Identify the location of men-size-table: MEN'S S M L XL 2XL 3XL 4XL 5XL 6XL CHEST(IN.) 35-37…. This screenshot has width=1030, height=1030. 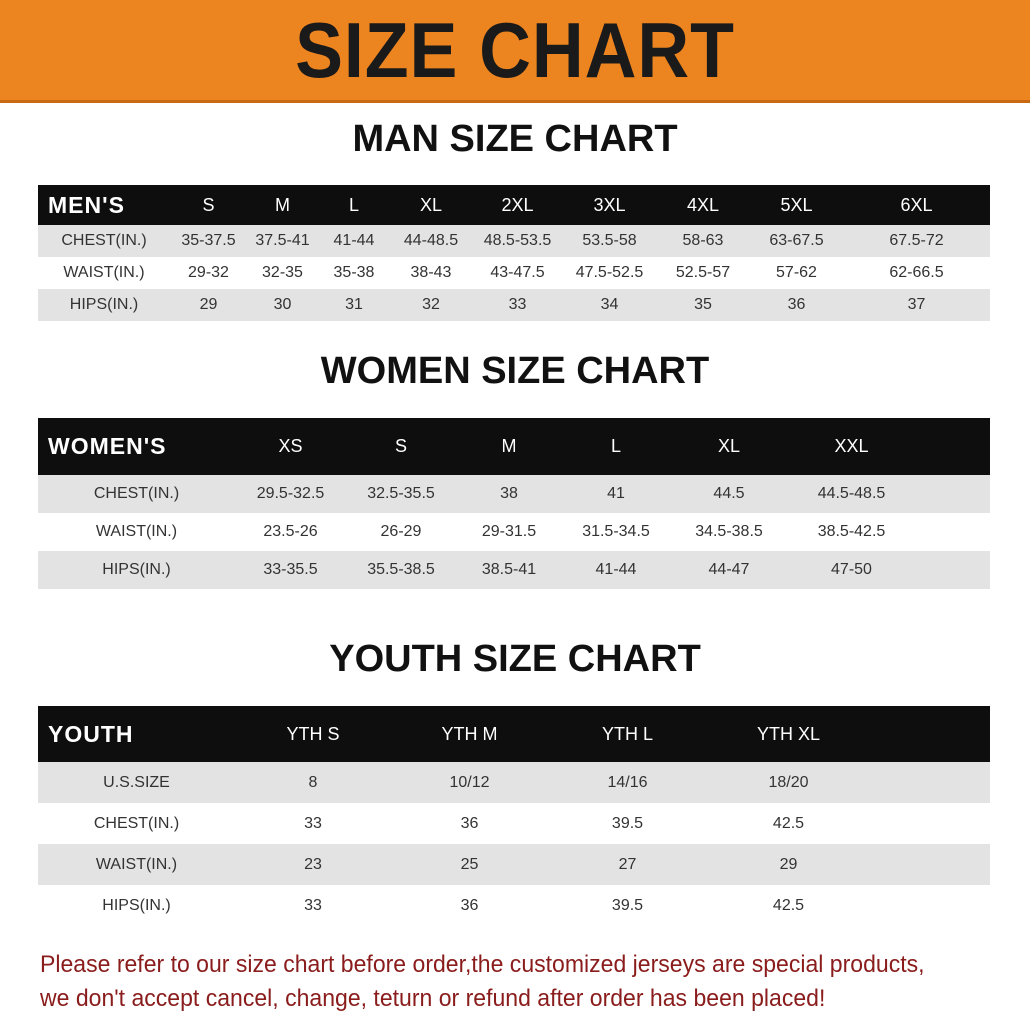
(514, 253).